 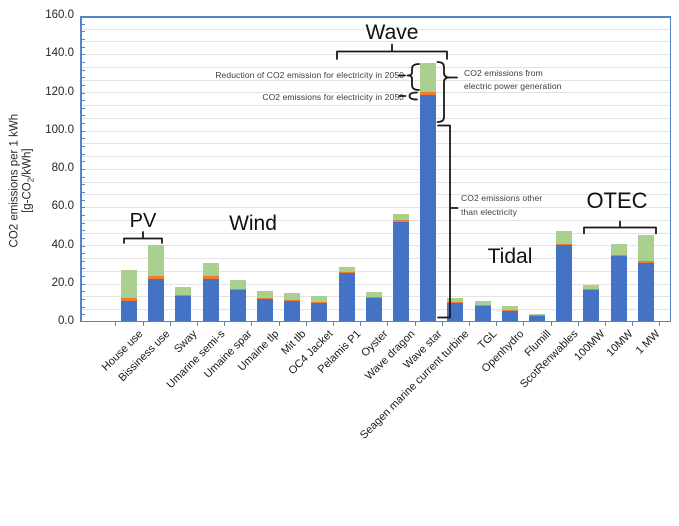 What do you see at coordinates (143, 221) in the screenshot?
I see `group-label-pv: PV` at bounding box center [143, 221].